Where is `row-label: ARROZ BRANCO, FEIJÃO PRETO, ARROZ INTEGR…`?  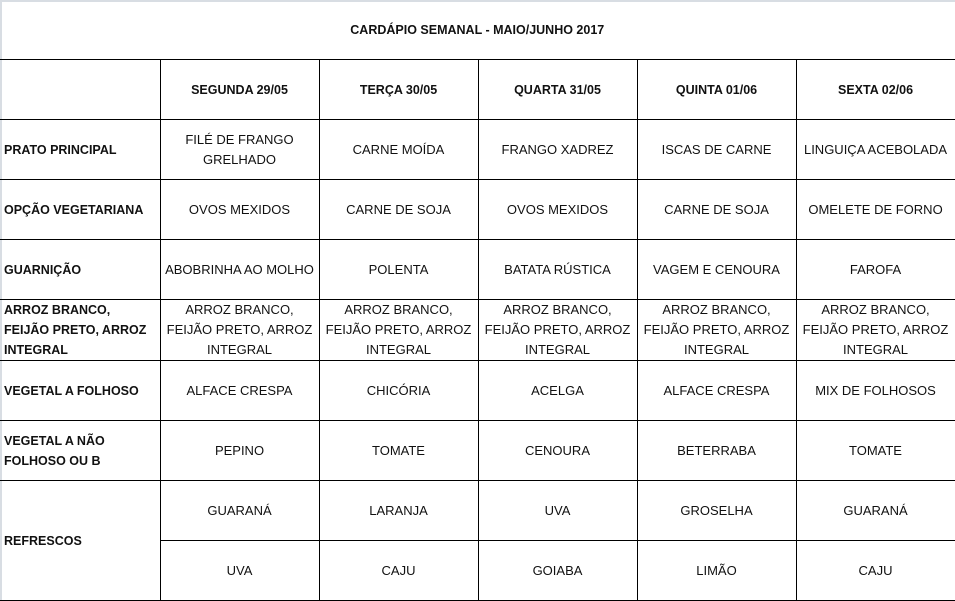
row-label: ARROZ BRANCO, FEIJÃO PRETO, ARROZ INTEGR… is located at coordinates (80, 330).